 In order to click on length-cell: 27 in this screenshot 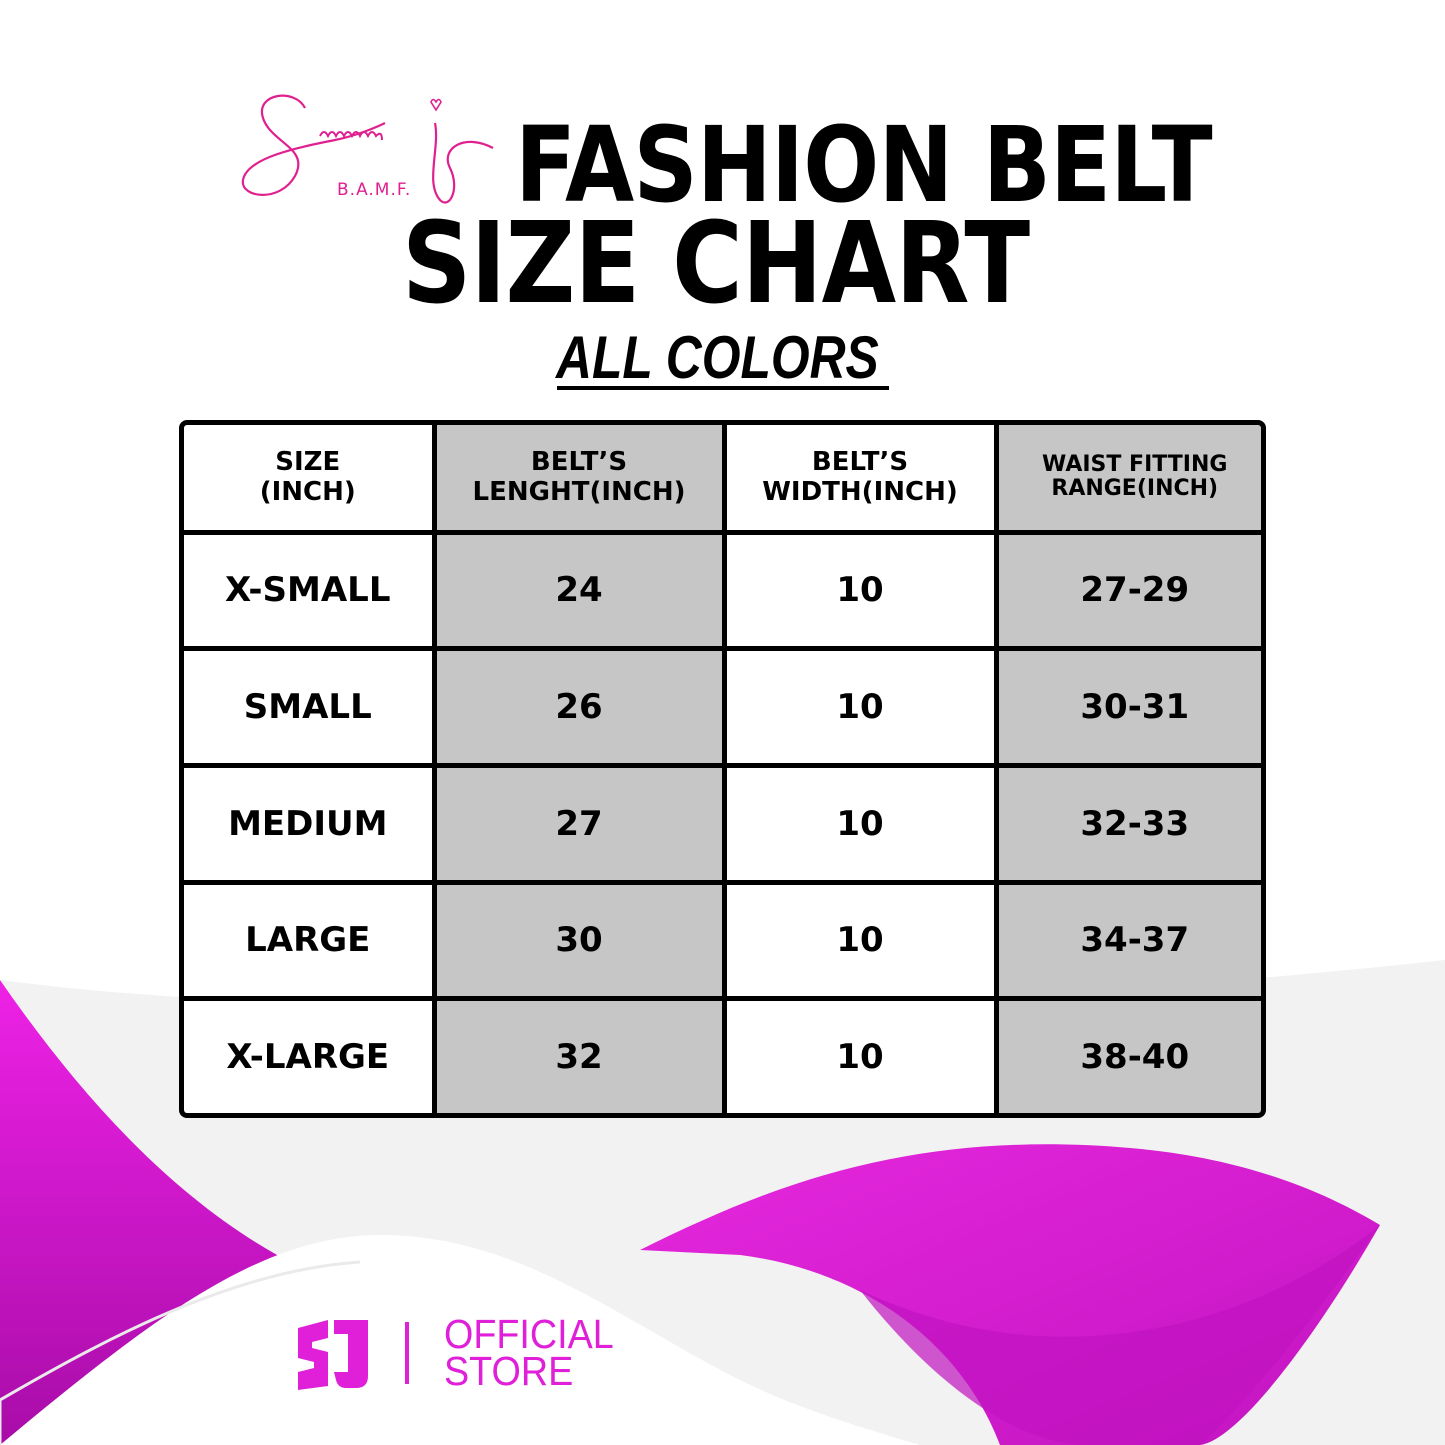, I will do `click(579, 823)`.